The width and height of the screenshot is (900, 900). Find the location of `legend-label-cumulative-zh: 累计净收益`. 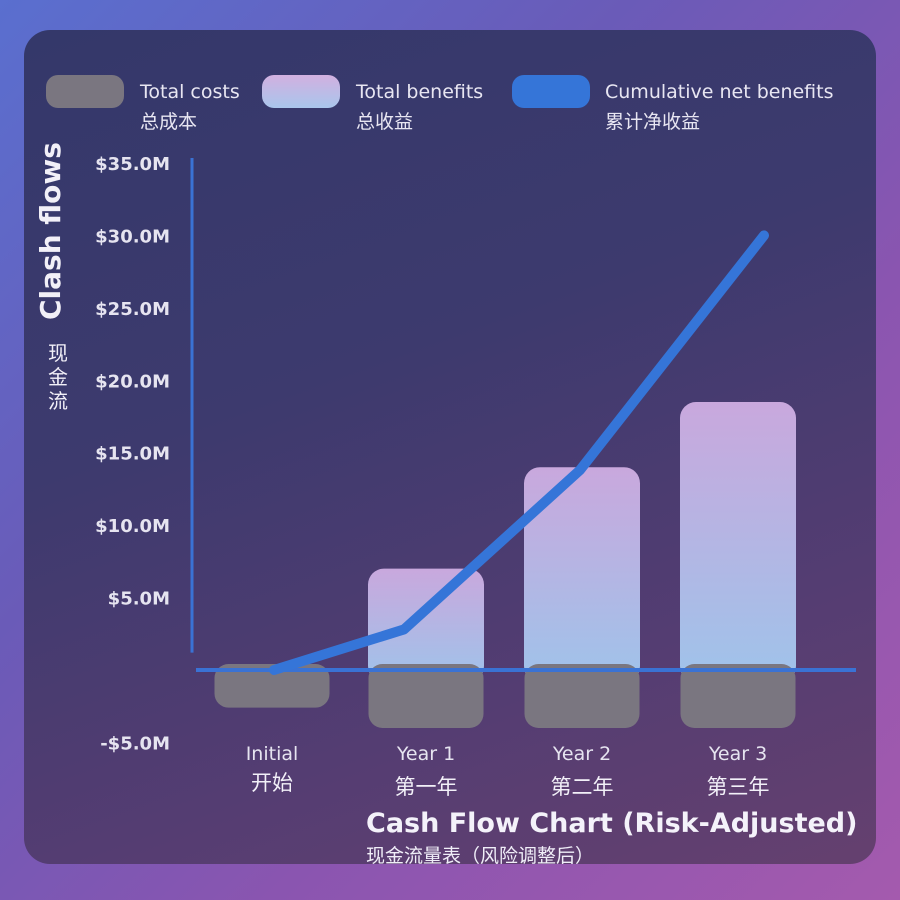

legend-label-cumulative-zh: 累计净收益 is located at coordinates (652, 122).